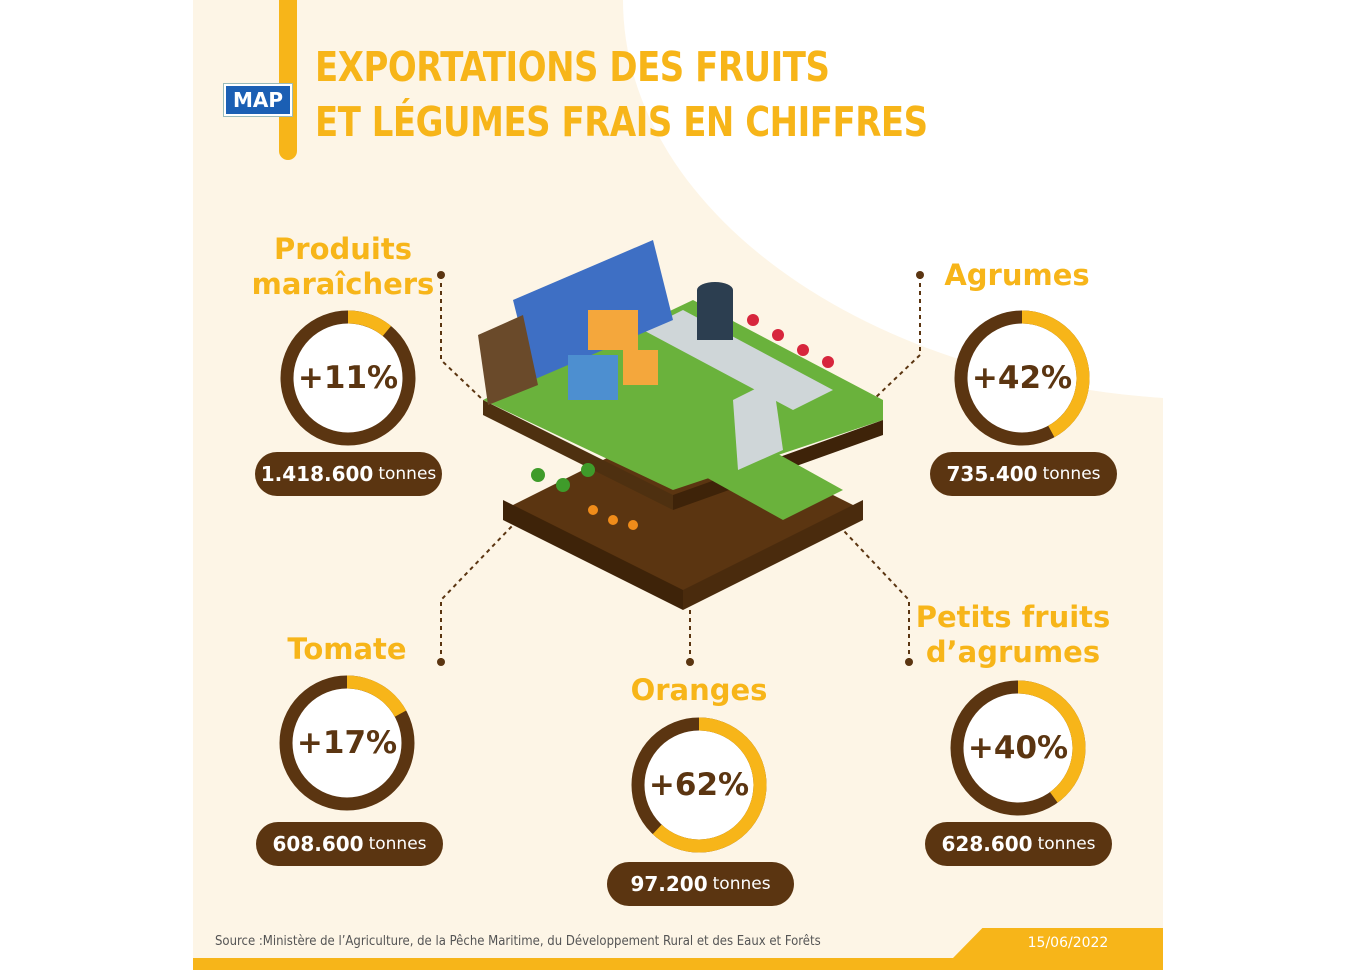 This screenshot has width=1354, height=970. I want to click on percent-label: +62%, so click(699, 785).